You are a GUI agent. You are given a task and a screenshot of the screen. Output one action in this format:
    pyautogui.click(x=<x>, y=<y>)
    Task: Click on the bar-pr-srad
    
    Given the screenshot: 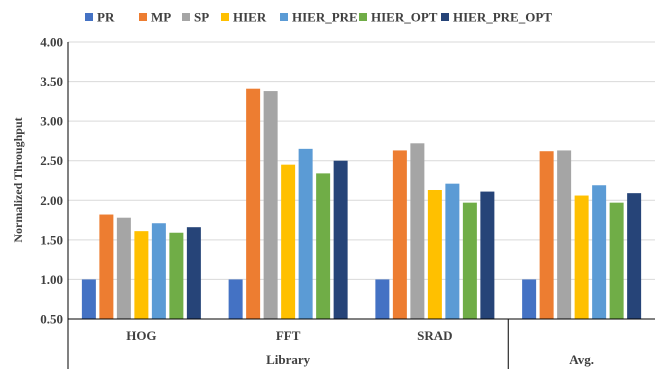 What is the action you would take?
    pyautogui.click(x=382, y=299)
    